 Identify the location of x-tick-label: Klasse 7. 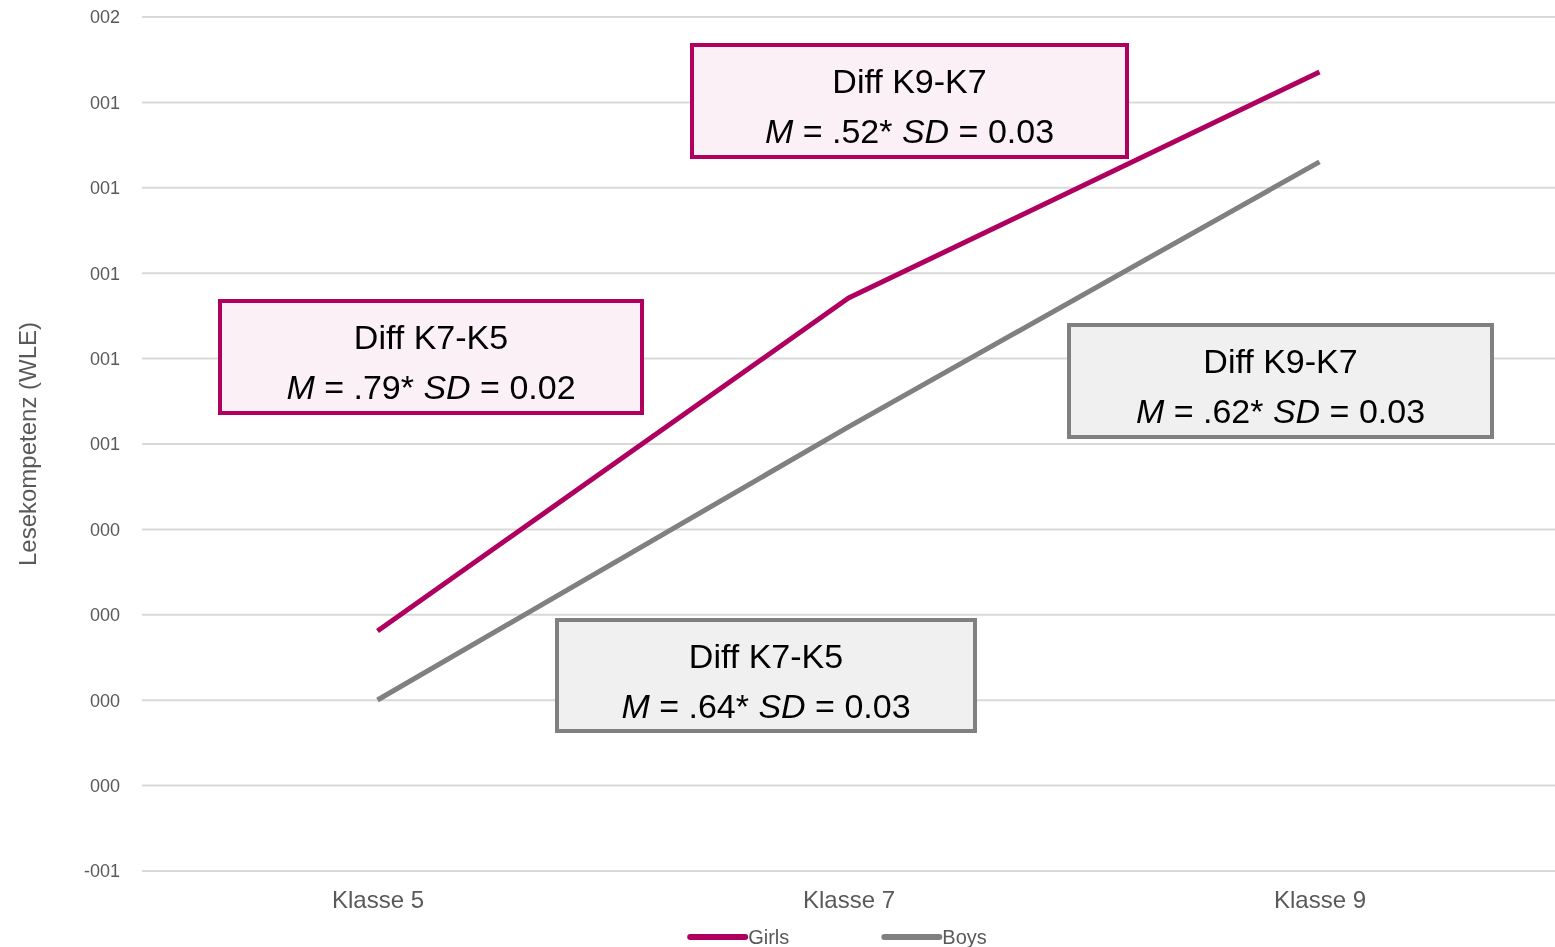
(849, 900).